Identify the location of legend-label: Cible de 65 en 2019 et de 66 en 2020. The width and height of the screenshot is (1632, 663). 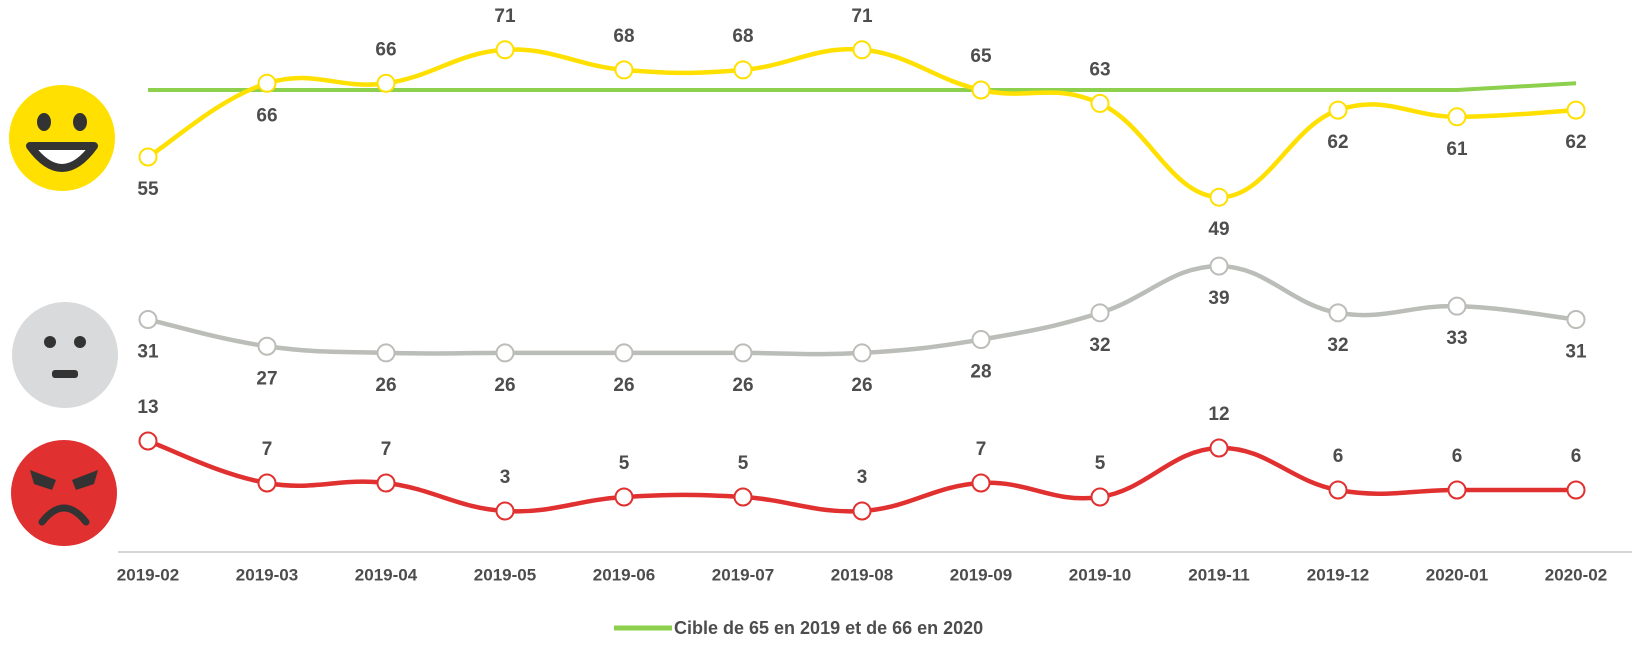
(828, 628).